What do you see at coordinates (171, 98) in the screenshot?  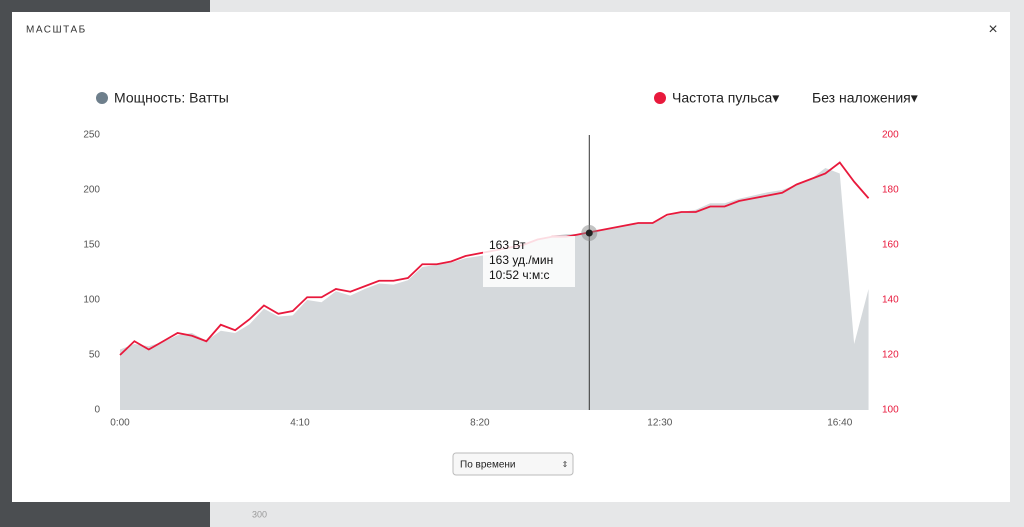 I see `legend-power: Мощность: Ватты` at bounding box center [171, 98].